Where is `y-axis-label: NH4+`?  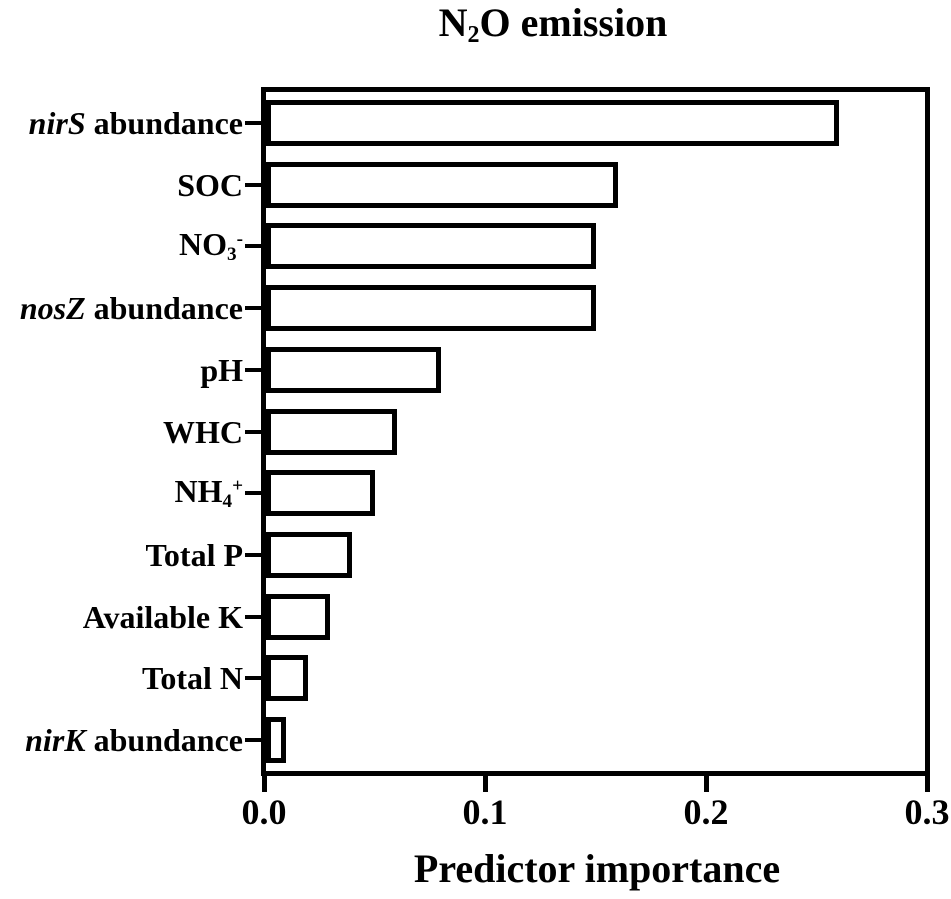 y-axis-label: NH4+ is located at coordinates (208, 493).